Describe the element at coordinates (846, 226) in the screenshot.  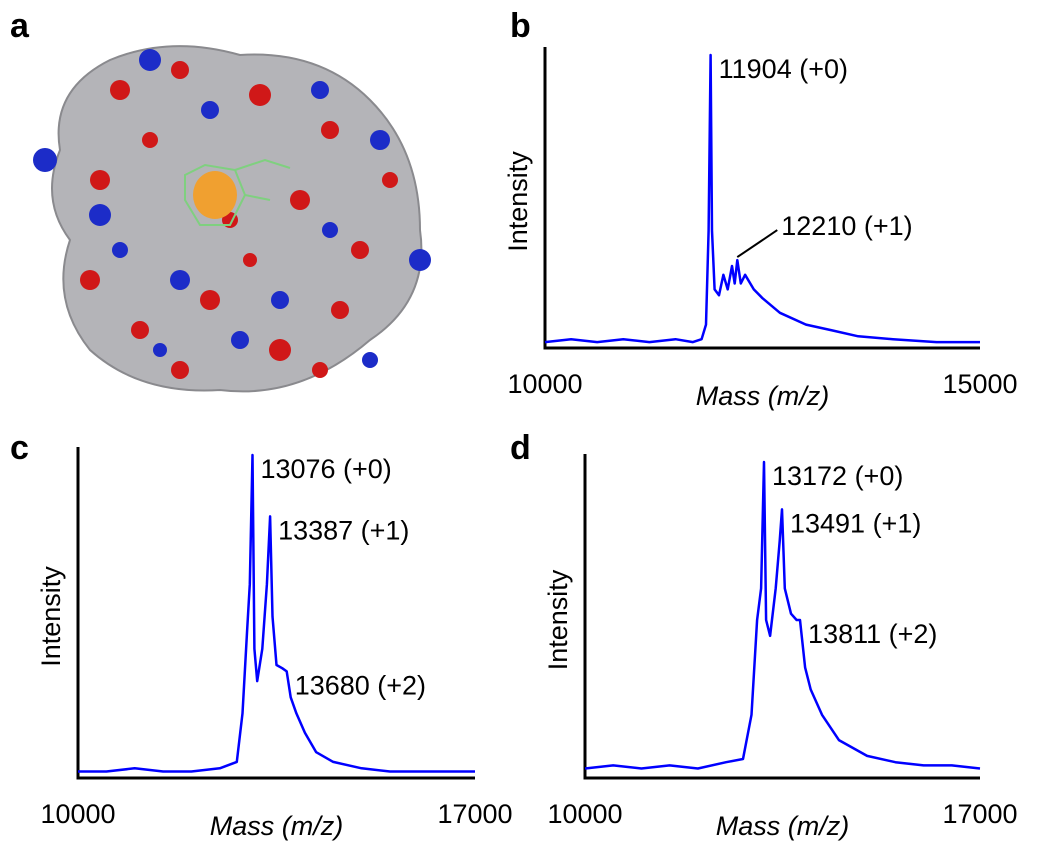
I see `annotation: 12210 (+1)` at that location.